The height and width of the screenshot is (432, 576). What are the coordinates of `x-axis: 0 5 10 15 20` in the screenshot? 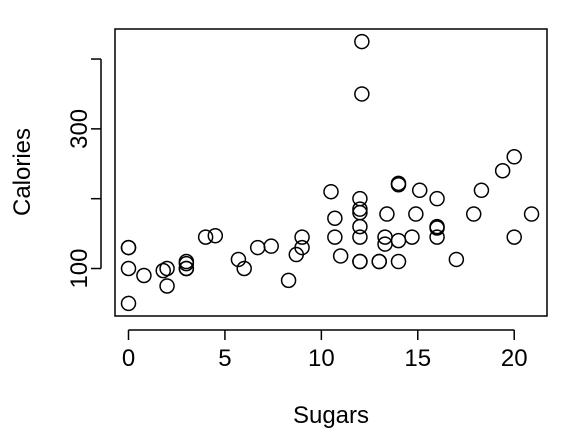 It's located at (325, 350).